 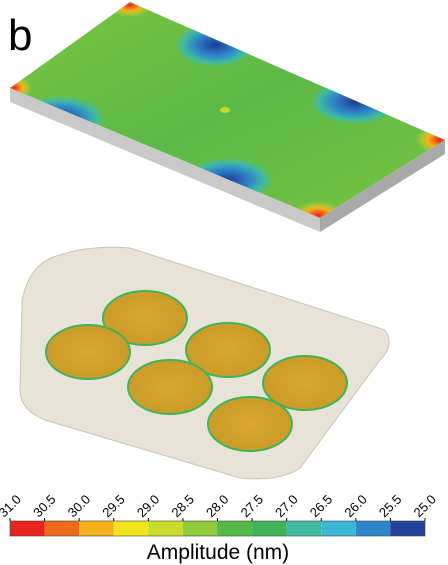 I want to click on colorbar-tick-label: 29.5, so click(x=113, y=506).